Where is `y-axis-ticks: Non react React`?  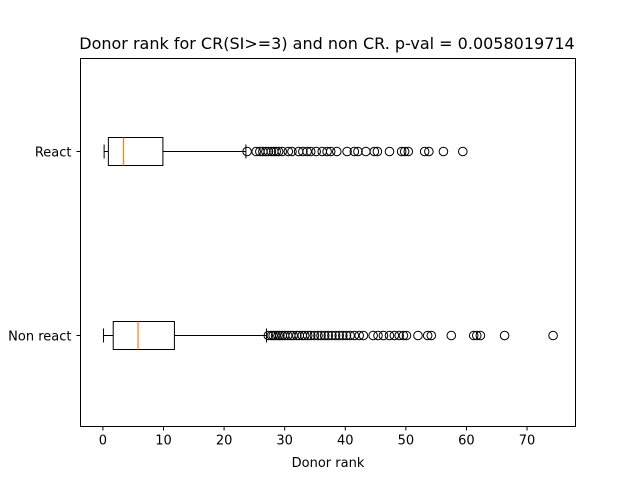
y-axis-ticks: Non react React is located at coordinates (44, 245).